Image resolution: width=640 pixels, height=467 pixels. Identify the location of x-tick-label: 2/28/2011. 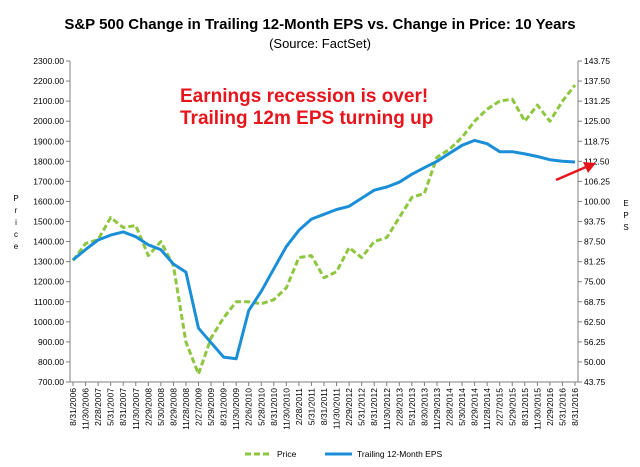
(299, 406).